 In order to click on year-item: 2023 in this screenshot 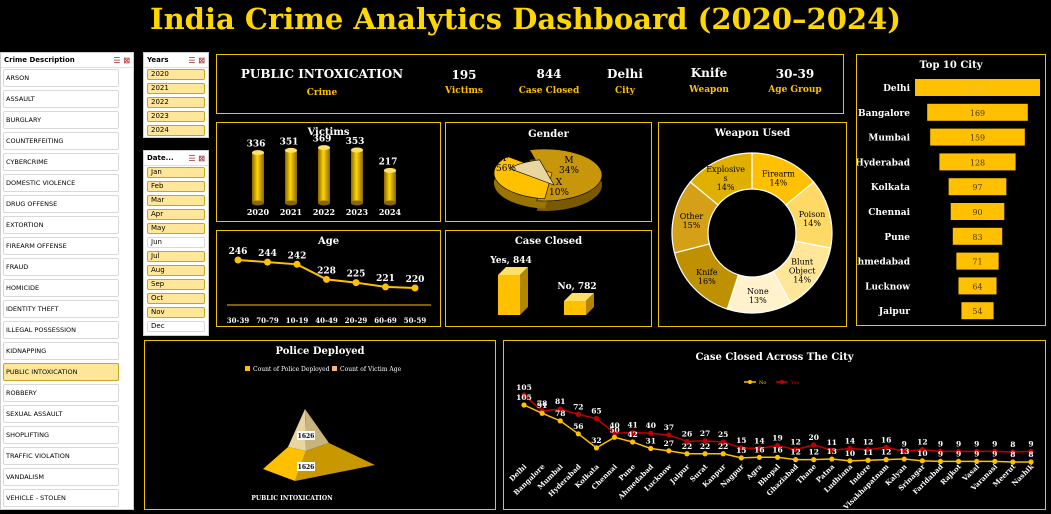, I will do `click(176, 116)`.